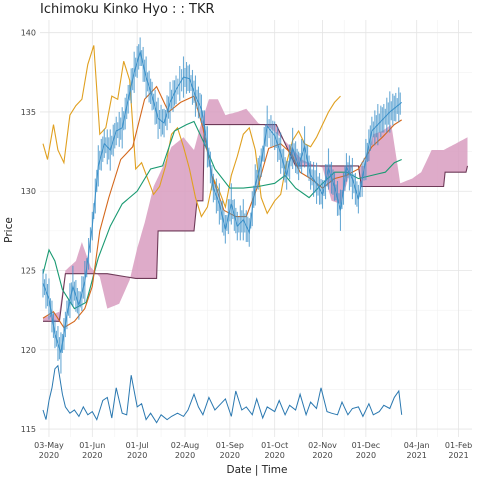 Image resolution: width=480 pixels, height=480 pixels. What do you see at coordinates (222, 394) in the screenshot?
I see `lower-series-line` at bounding box center [222, 394].